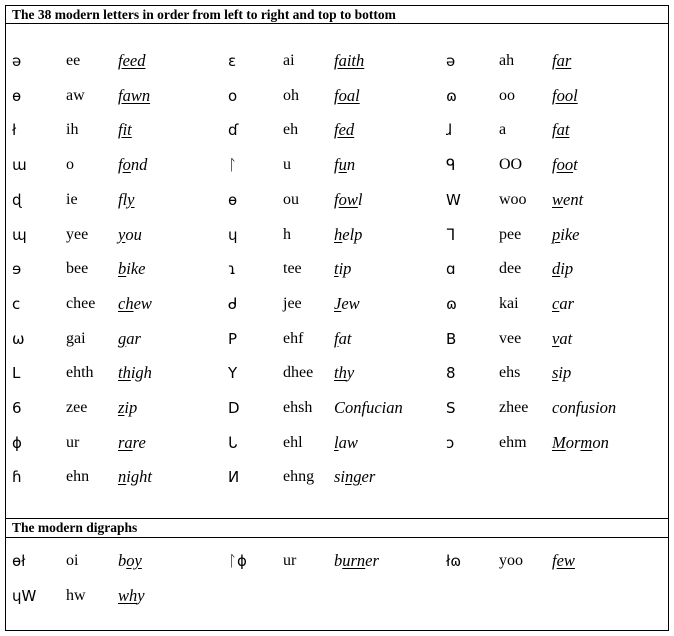 The image size is (674, 636). Describe the element at coordinates (509, 303) in the screenshot. I see `letter-sound: kai` at that location.